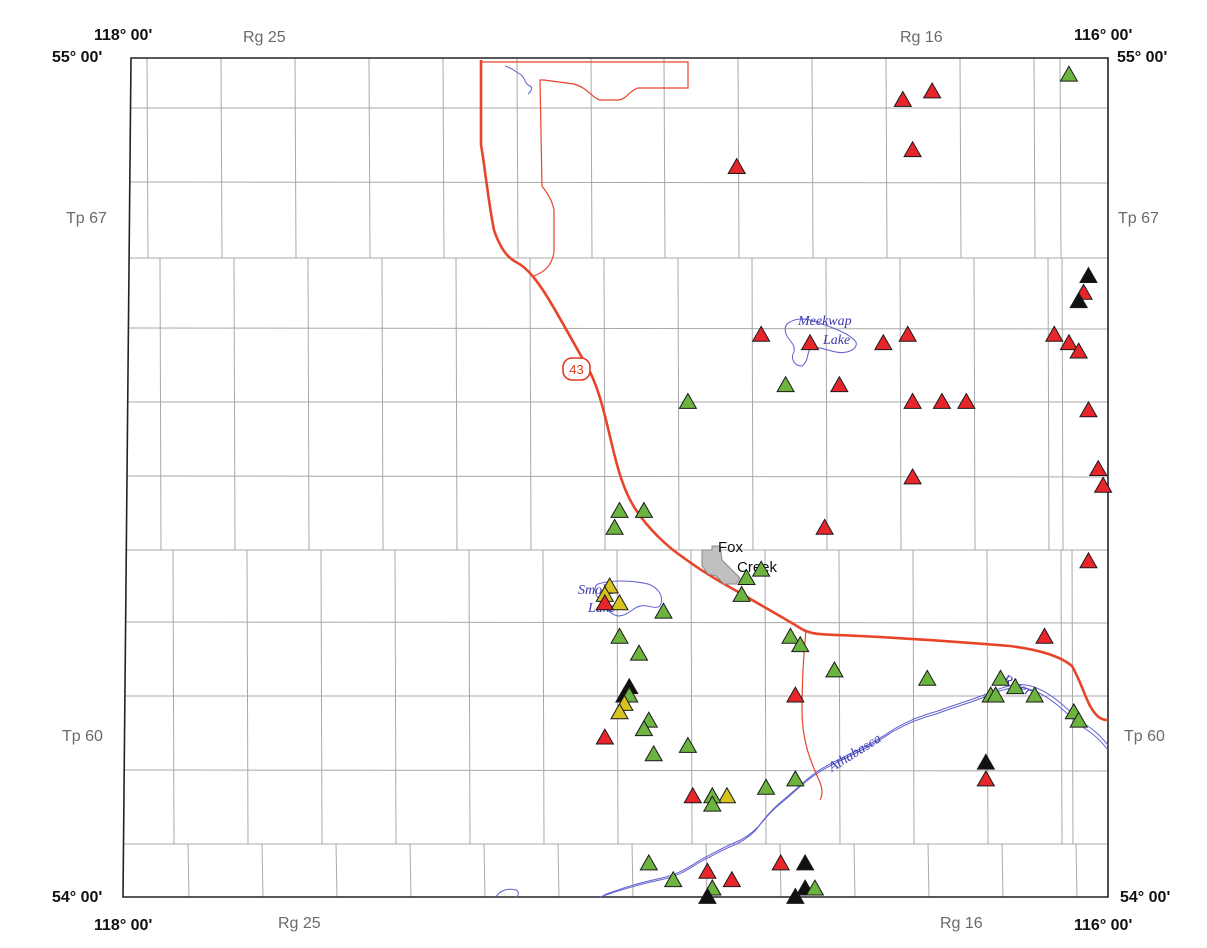 This screenshot has height=948, width=1207. Describe the element at coordinates (585, 169) in the screenshot. I see `road-north-east` at that location.